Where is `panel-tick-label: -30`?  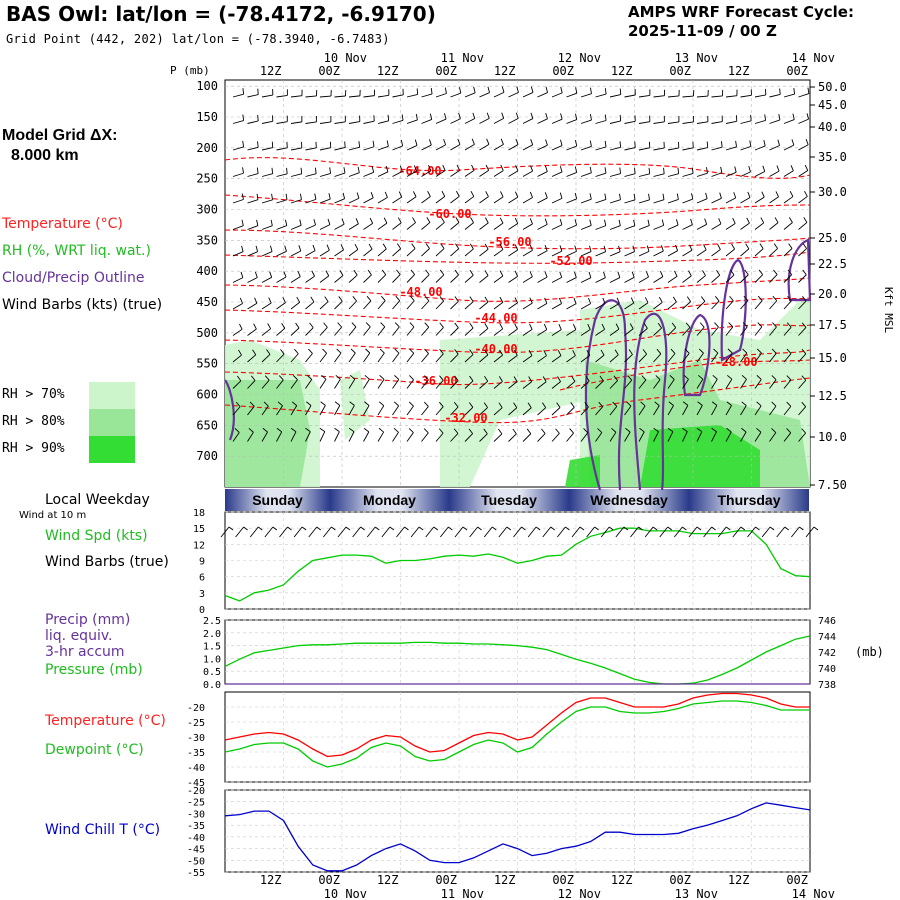
panel-tick-label: -30 is located at coordinates (196, 738).